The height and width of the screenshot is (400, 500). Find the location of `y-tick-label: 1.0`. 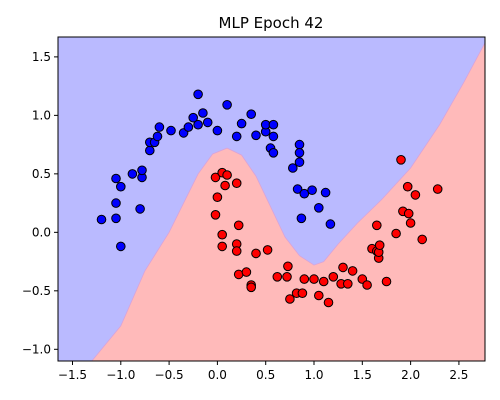

y-tick-label: 1.0 is located at coordinates (41, 115).